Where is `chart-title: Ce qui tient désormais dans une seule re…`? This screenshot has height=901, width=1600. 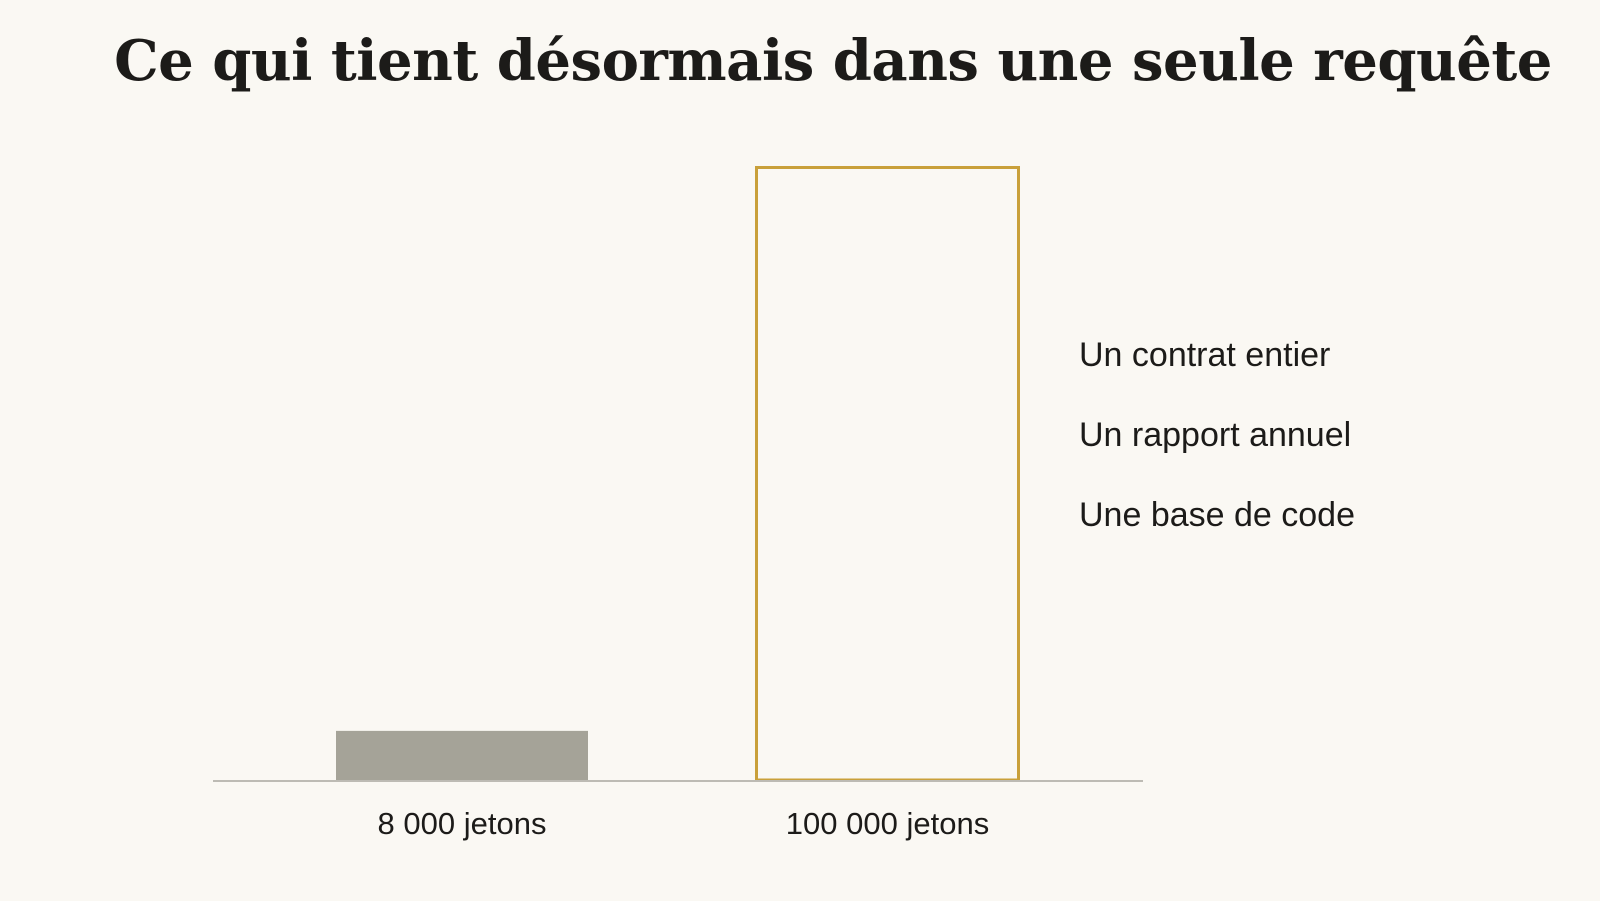
chart-title: Ce qui tient désormais dans une seule re… is located at coordinates (833, 61).